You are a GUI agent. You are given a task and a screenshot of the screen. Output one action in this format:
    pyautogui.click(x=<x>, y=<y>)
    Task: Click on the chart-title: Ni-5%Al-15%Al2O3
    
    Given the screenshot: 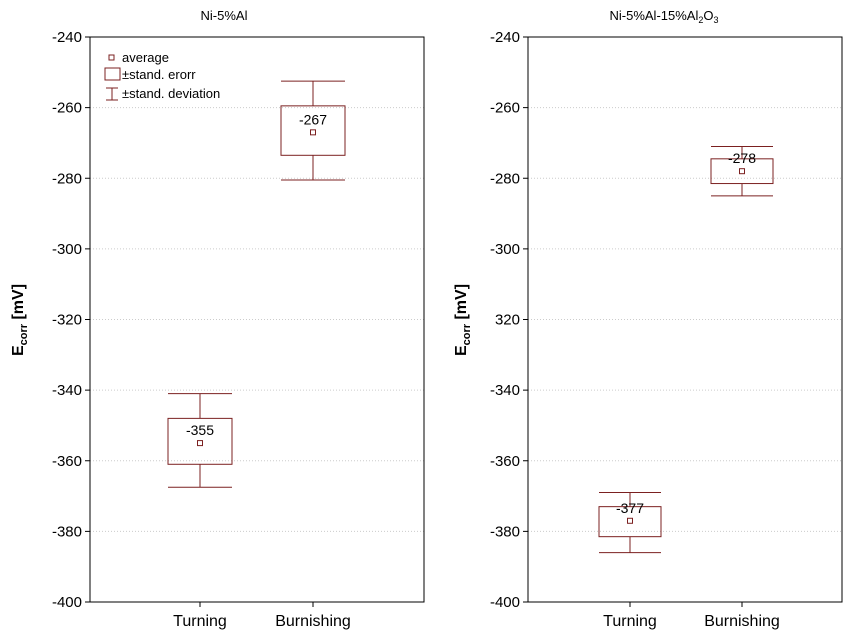 What is the action you would take?
    pyautogui.click(x=663, y=16)
    